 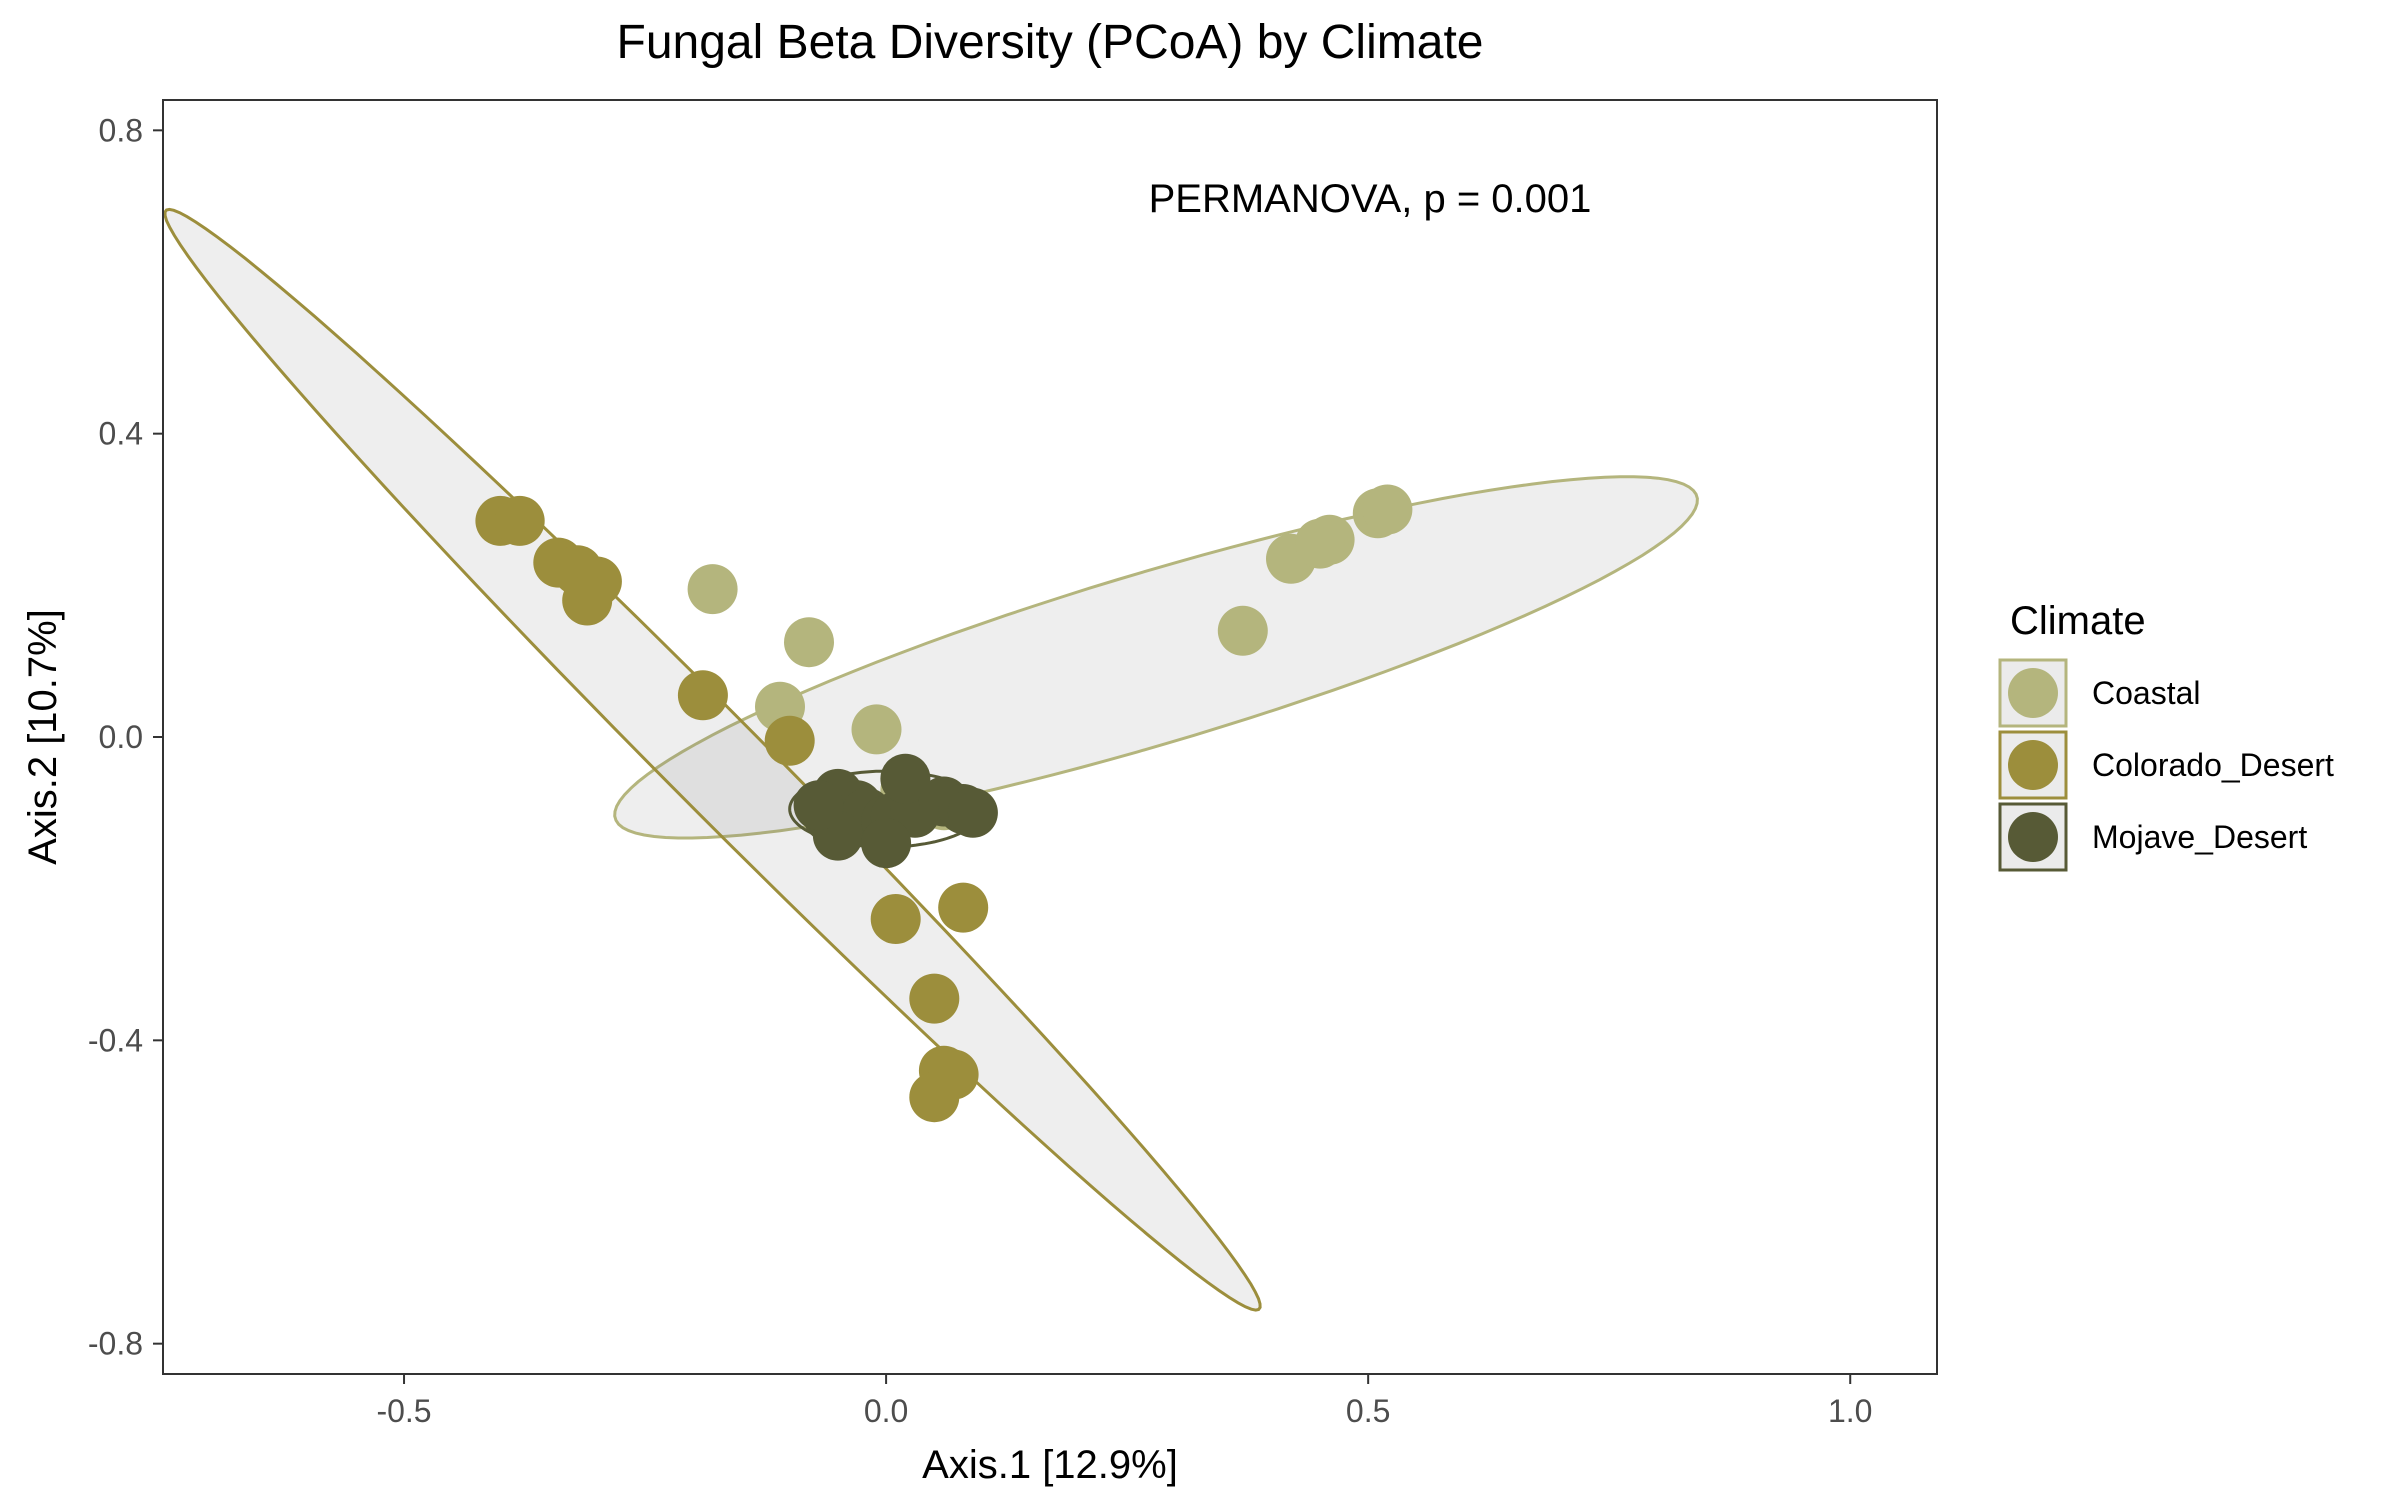 I want to click on y-axis: 0.8 0.4 0.0 -0.4 -0.8, so click(x=125, y=737).